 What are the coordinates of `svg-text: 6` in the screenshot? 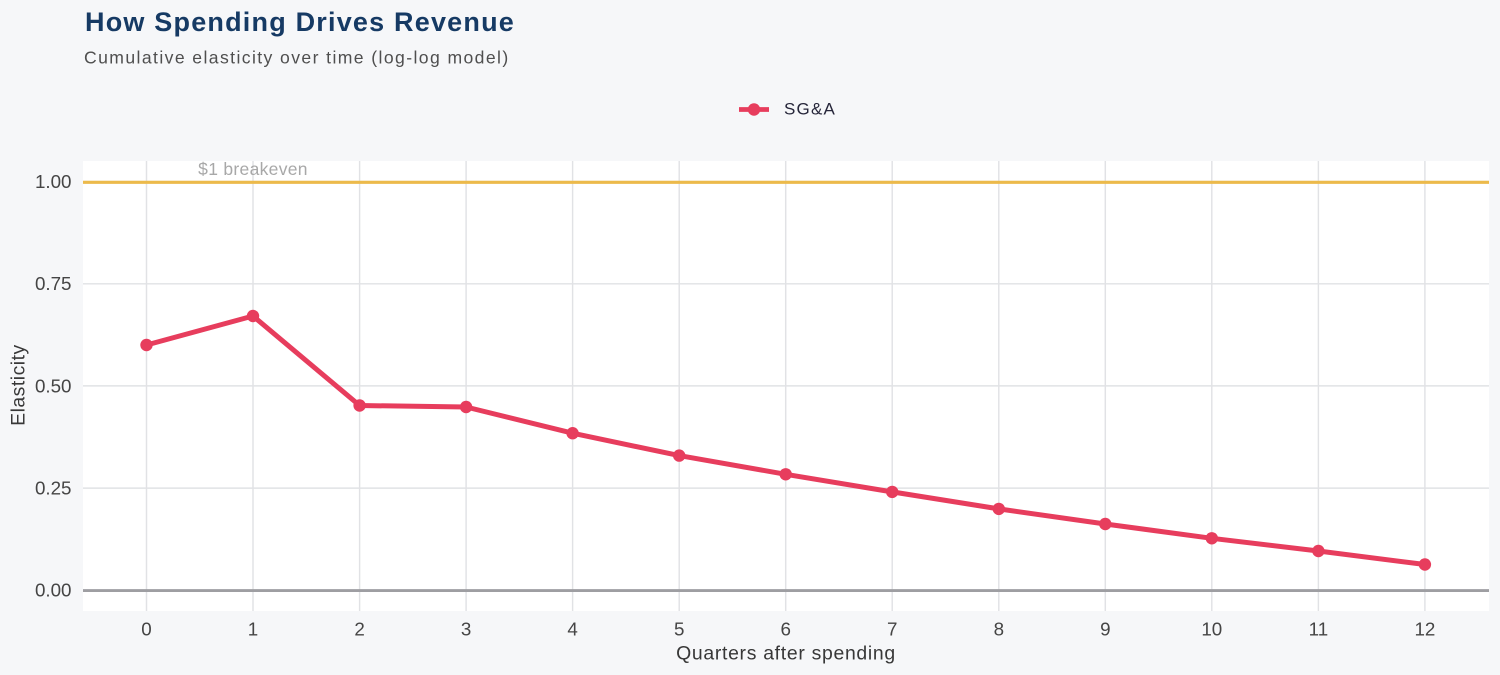 It's located at (785, 629).